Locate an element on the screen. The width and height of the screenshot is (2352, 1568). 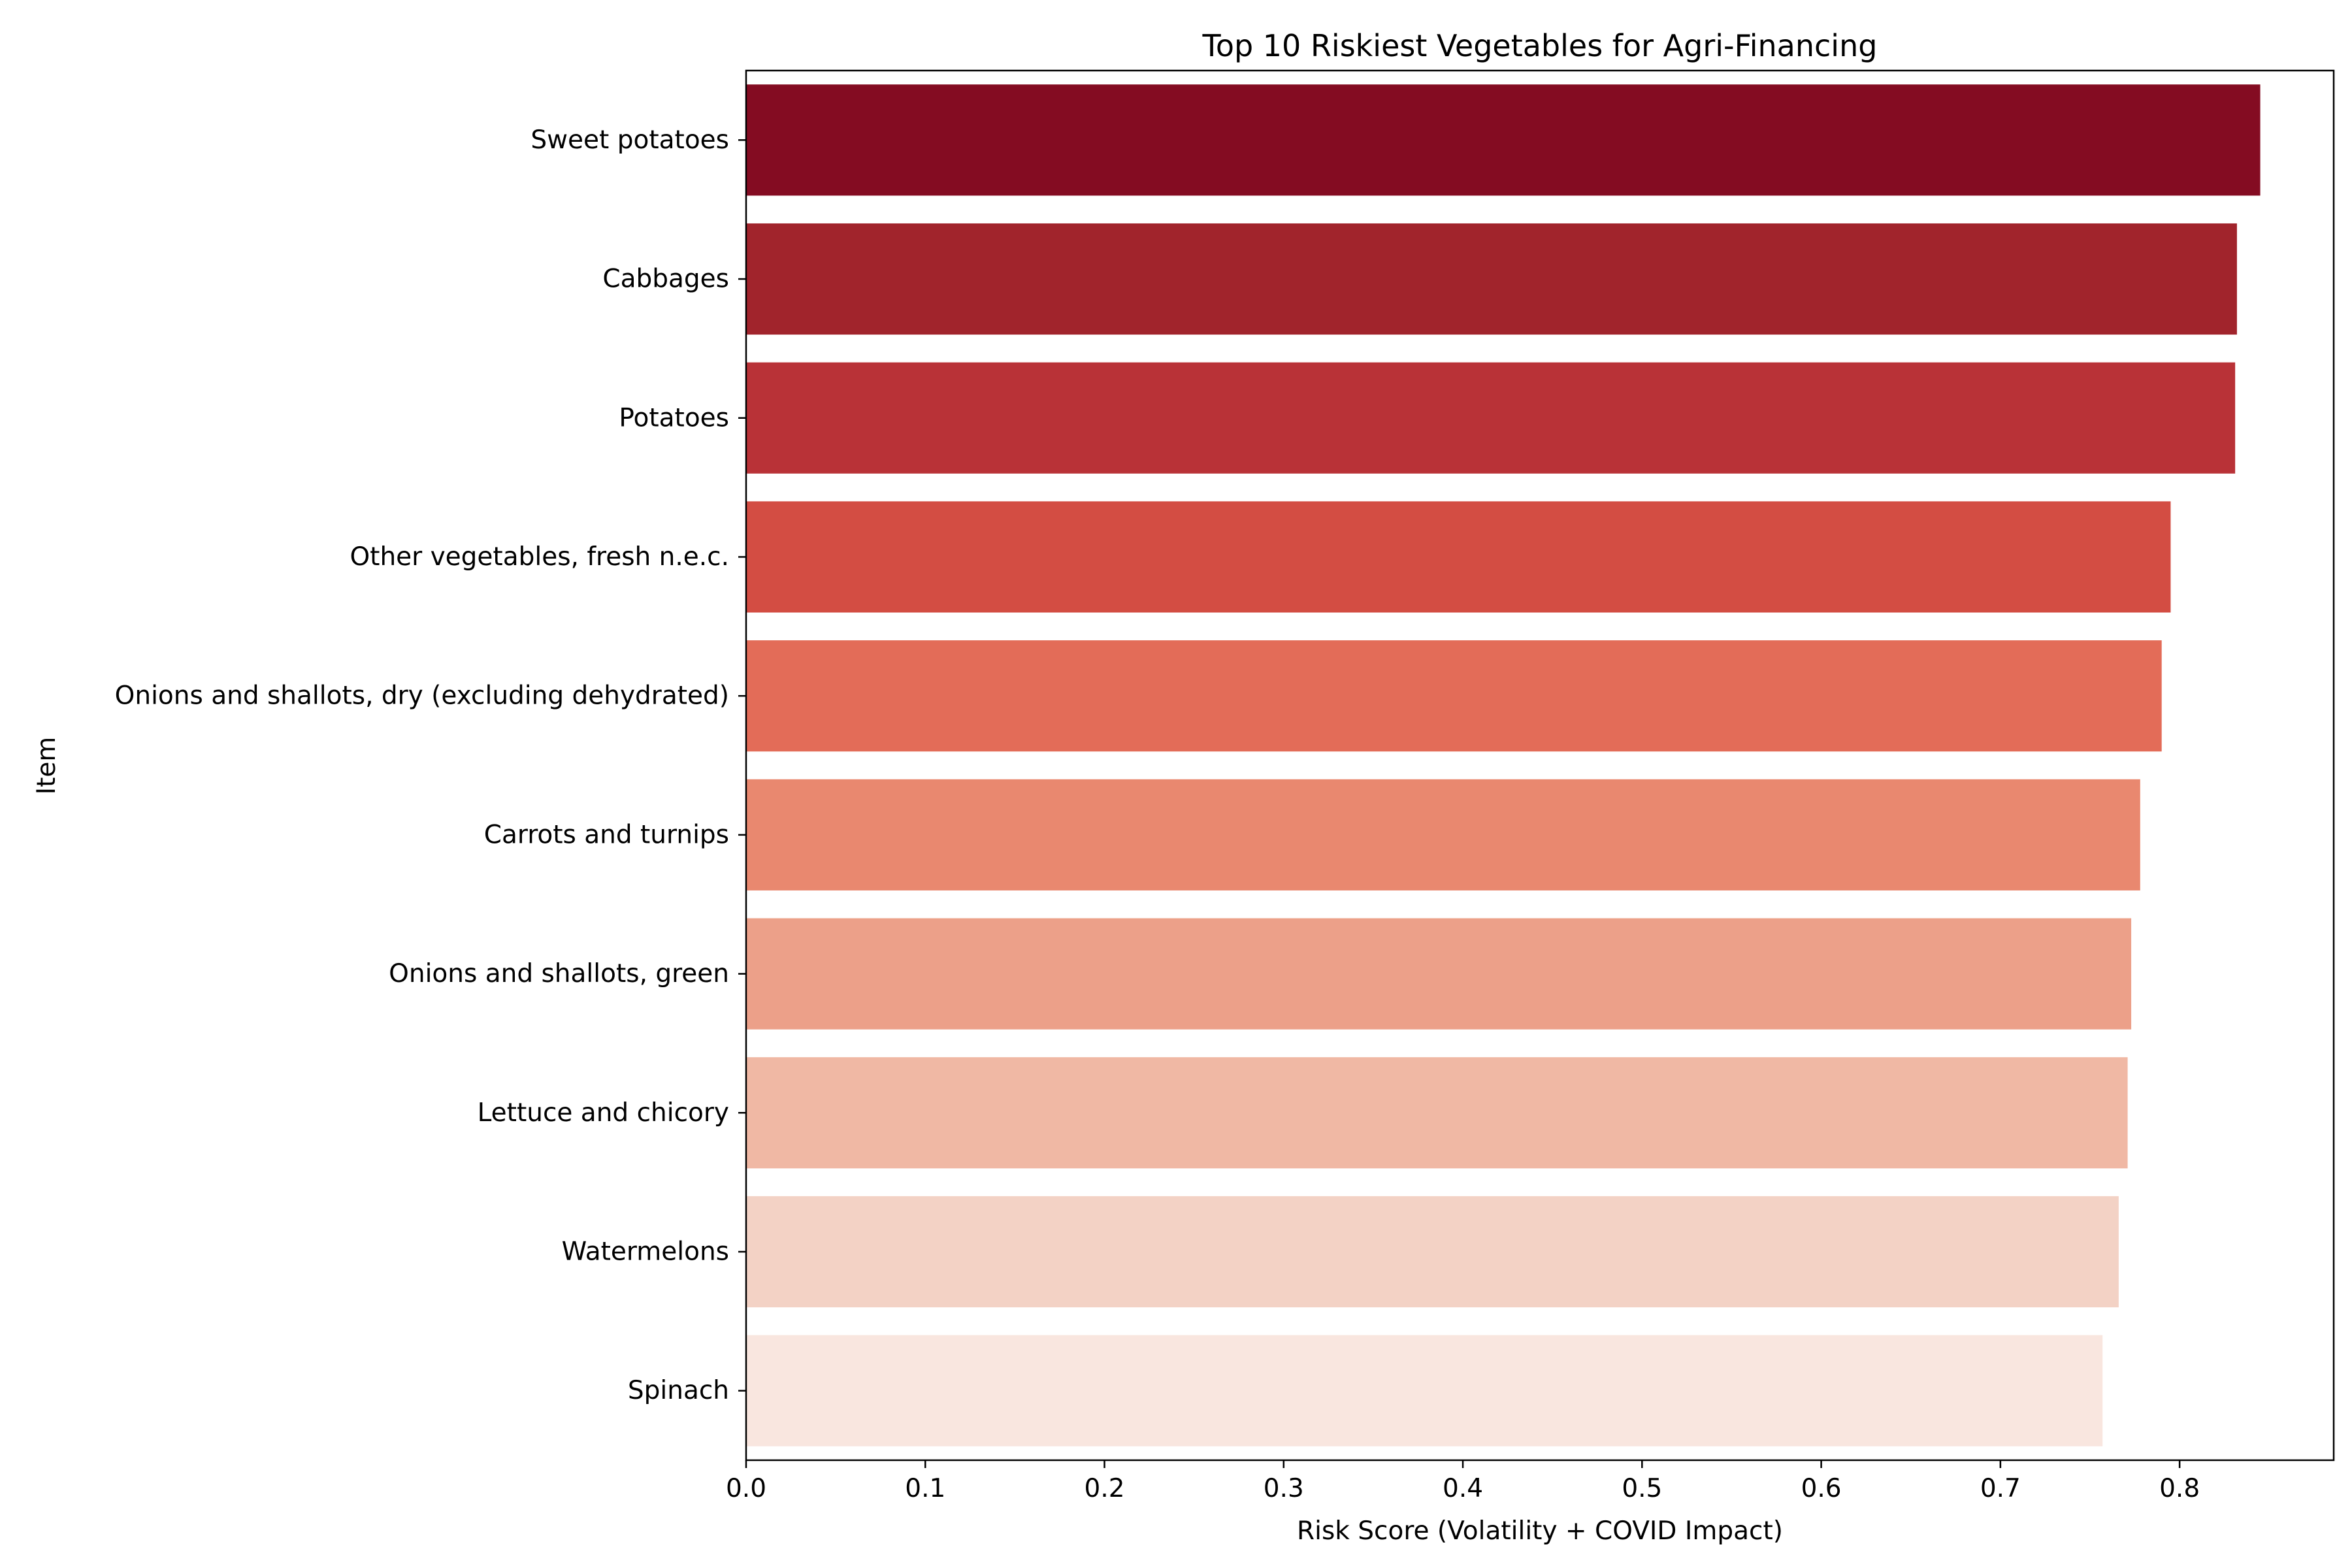
y-tick-label: Other vegetables, fresh n.e.c. is located at coordinates (539, 557).